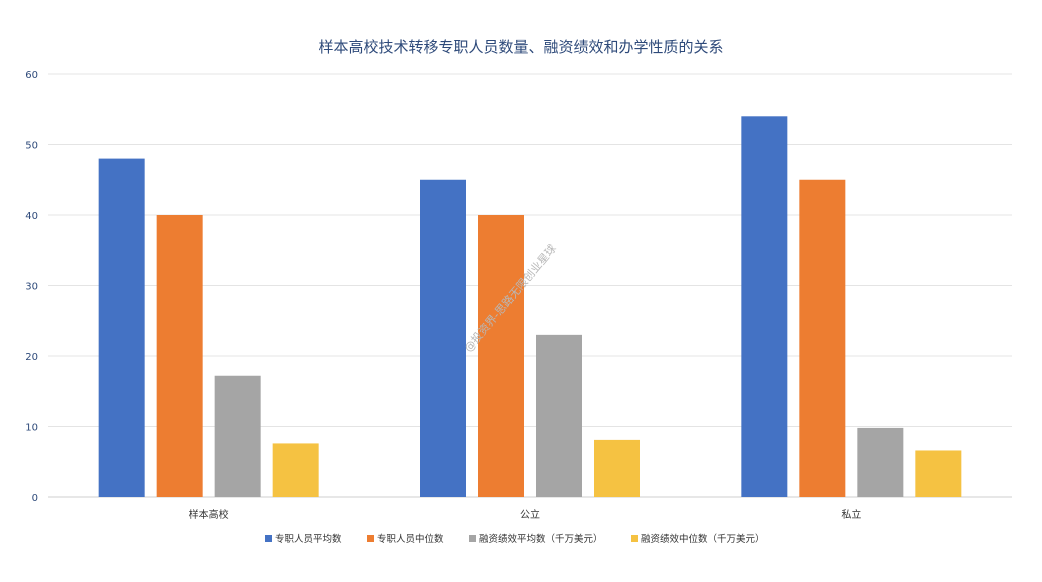  Describe the element at coordinates (31, 216) in the screenshot. I see `y-tick-label: 40` at that location.